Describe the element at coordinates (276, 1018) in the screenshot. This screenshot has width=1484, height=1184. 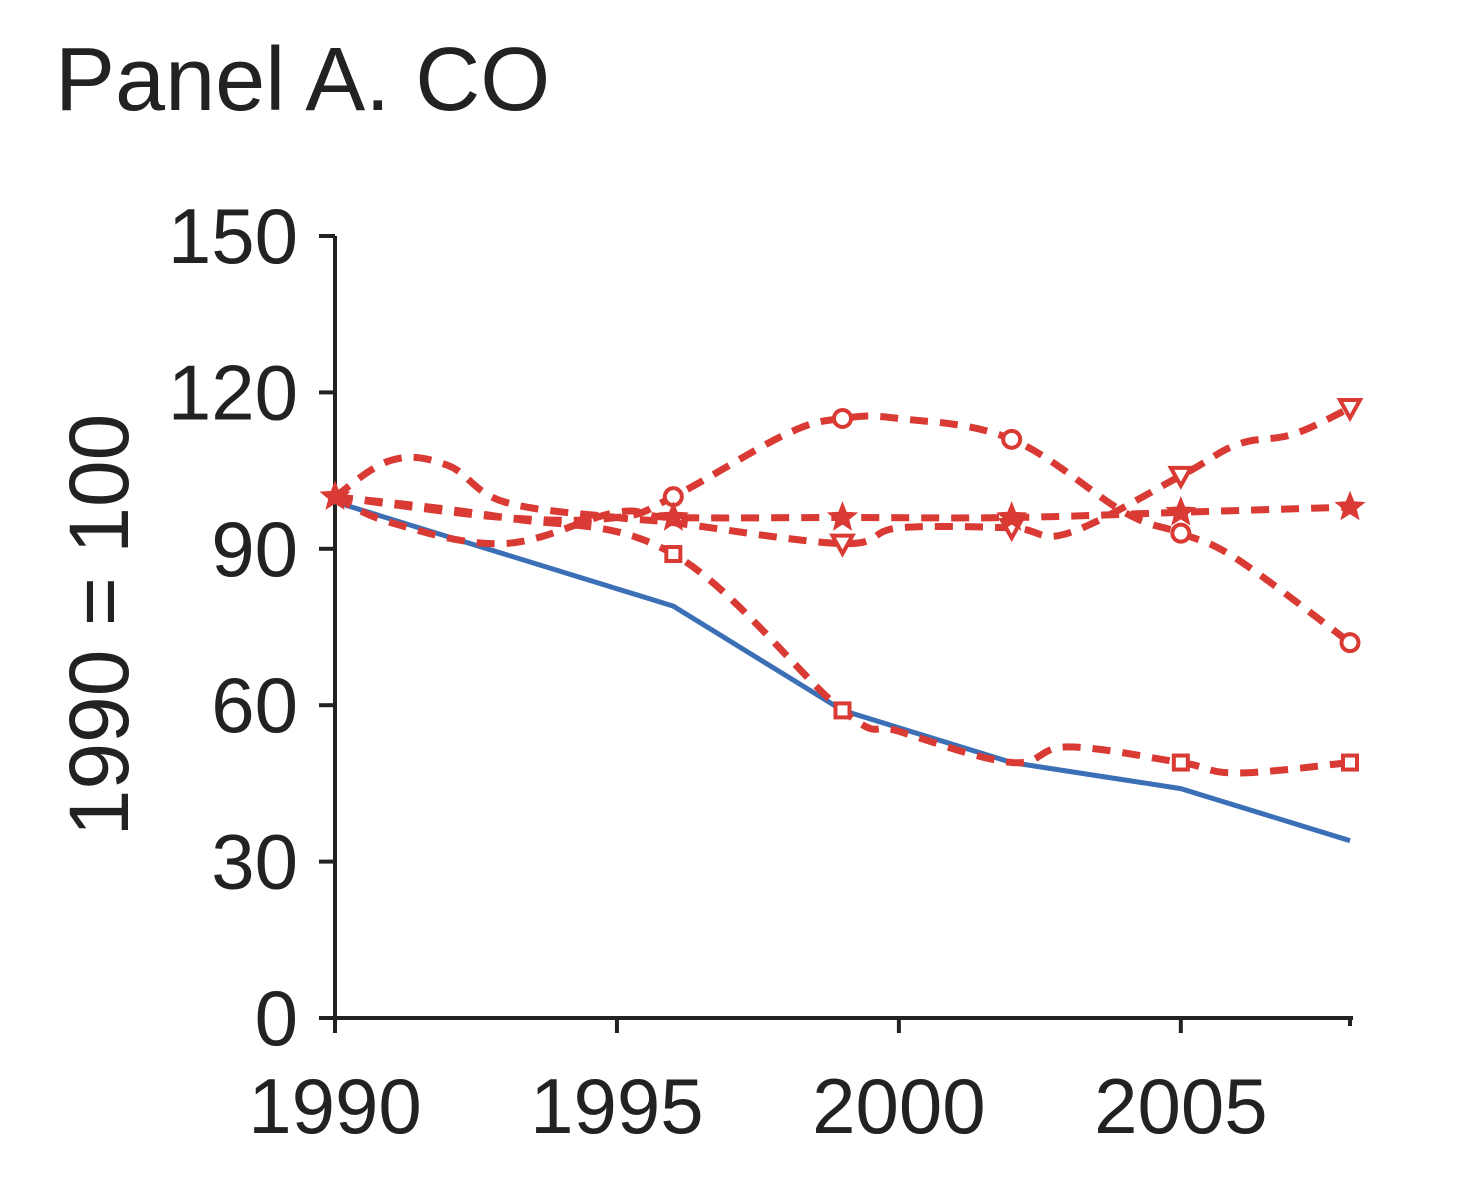
I see `y-tick-label: 0` at that location.